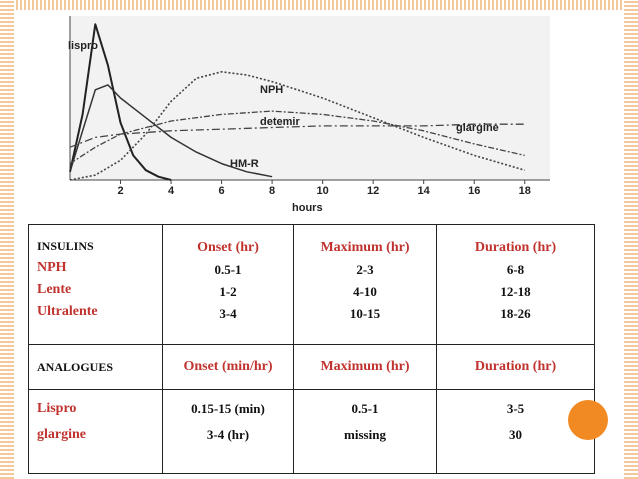 This screenshot has height=479, width=638. Describe the element at coordinates (365, 247) in the screenshot. I see `maximum-header: Maximum (hr)` at that location.